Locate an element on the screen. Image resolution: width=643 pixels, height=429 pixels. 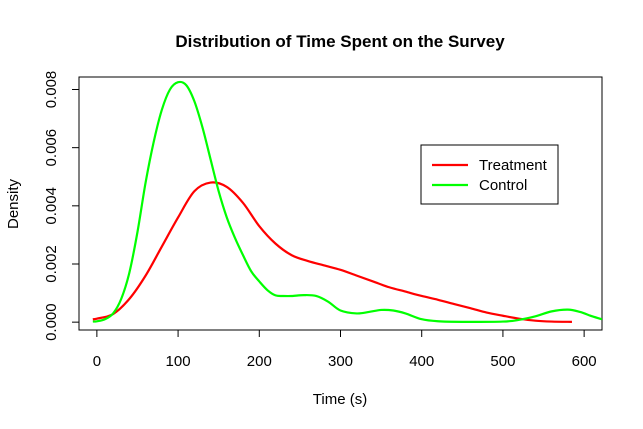
x-tick-label: 200 is located at coordinates (259, 361).